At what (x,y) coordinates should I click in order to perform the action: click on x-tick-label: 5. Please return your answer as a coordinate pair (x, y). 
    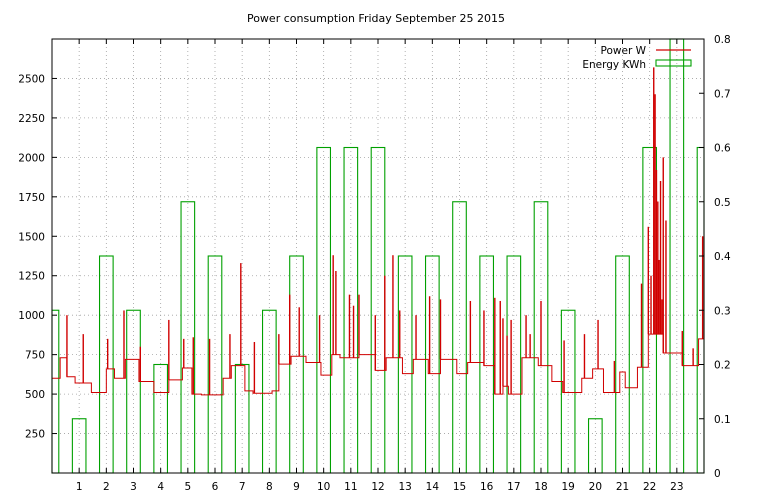
    Looking at the image, I should click on (187, 487).